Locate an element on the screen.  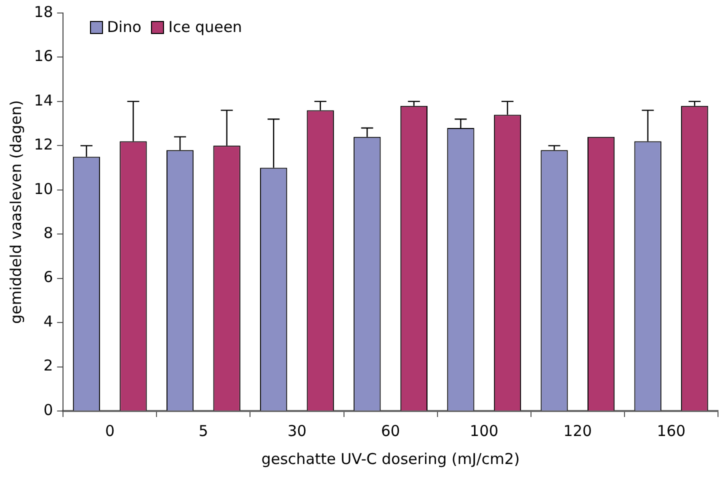
y-tick-label: 10 is located at coordinates (44, 189).